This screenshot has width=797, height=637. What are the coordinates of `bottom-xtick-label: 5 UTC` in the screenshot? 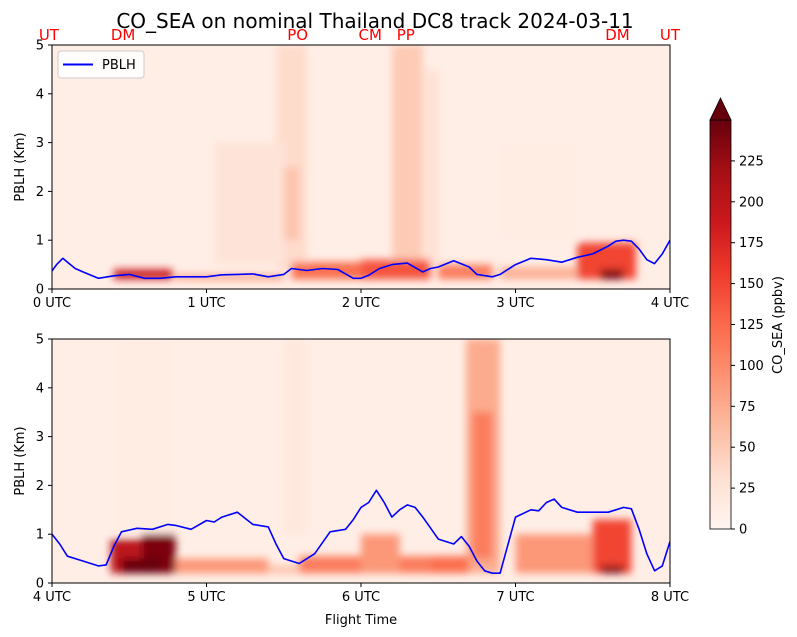 It's located at (206, 597).